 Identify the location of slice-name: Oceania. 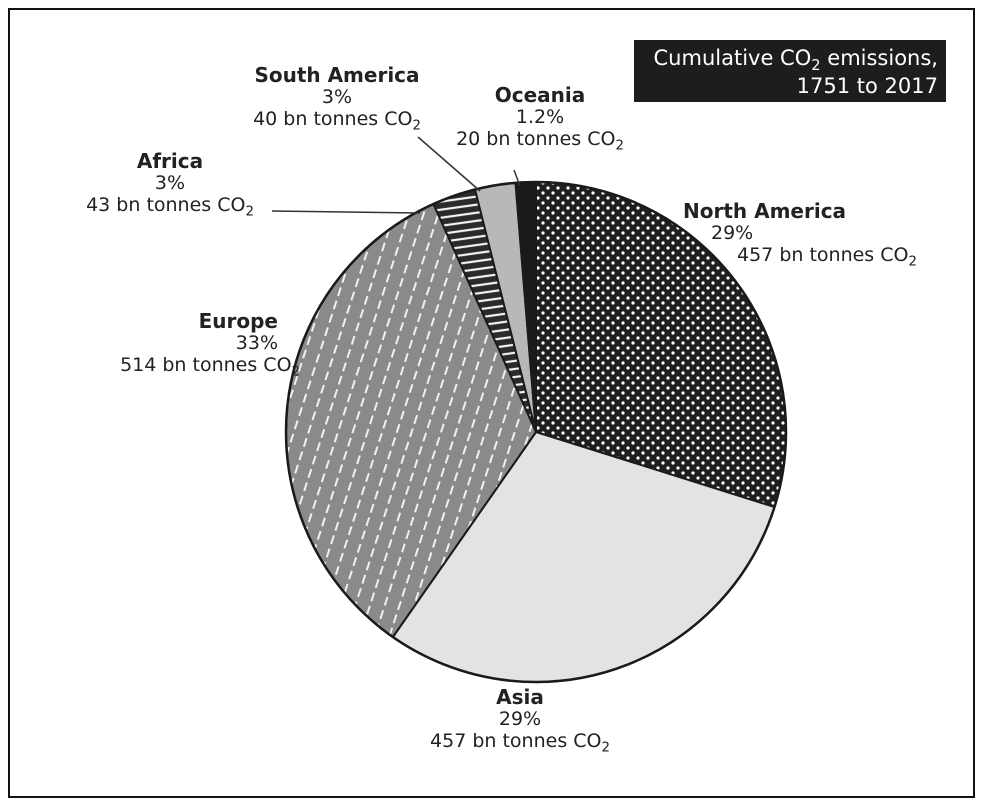
(540, 95).